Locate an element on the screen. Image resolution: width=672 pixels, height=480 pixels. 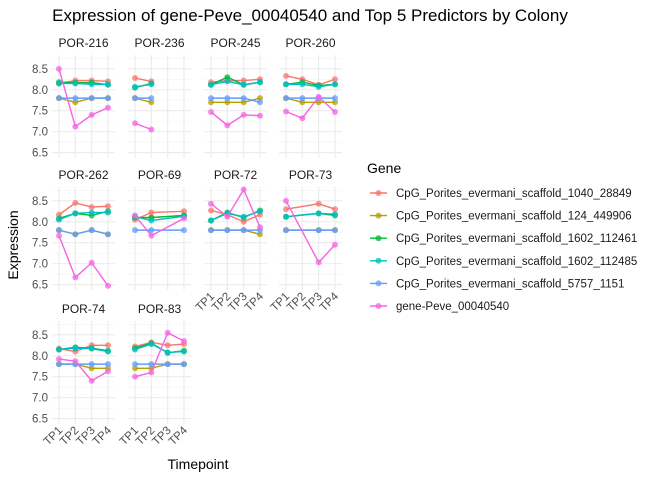
strip-label: POR-260 is located at coordinates (310, 43).